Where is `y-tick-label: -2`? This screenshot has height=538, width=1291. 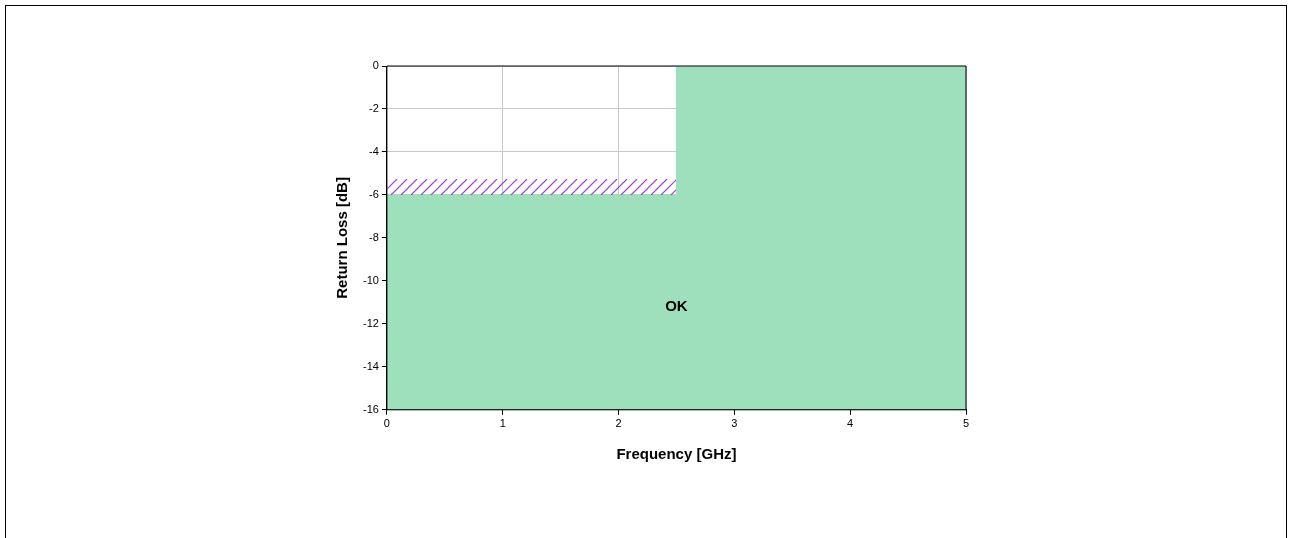 y-tick-label: -2 is located at coordinates (374, 108).